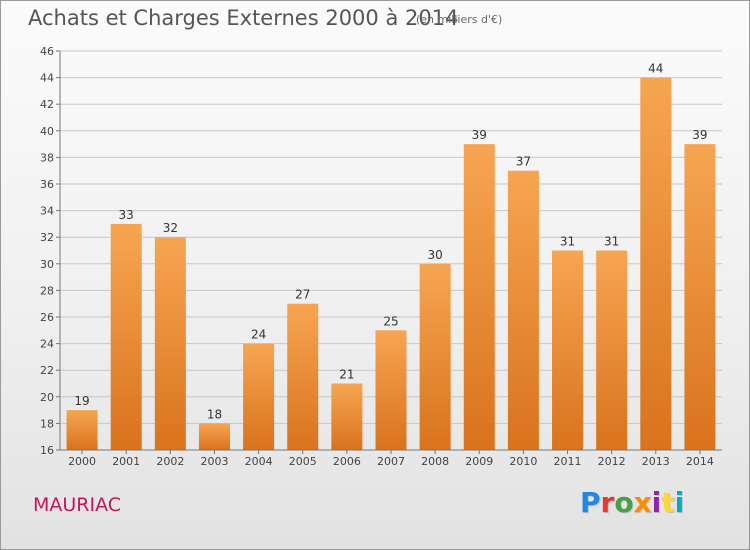 The image size is (750, 550). I want to click on data-label: 21, so click(346, 375).